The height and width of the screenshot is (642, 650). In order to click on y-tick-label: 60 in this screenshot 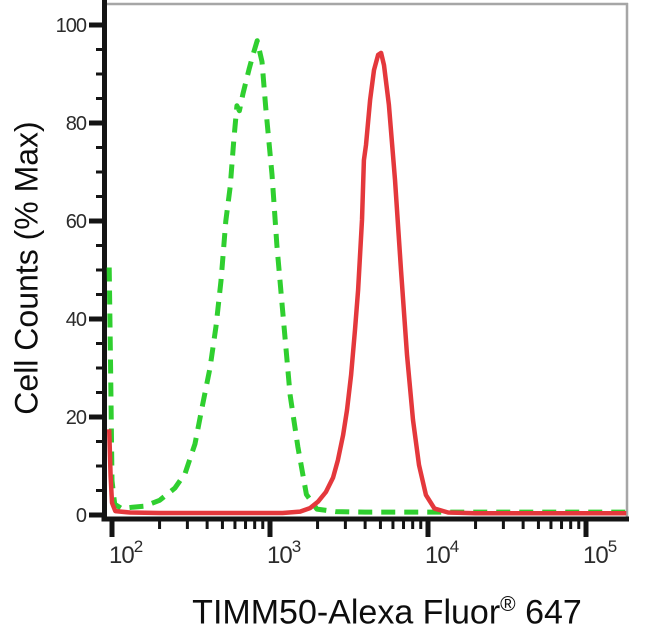, I will do `click(76, 222)`.